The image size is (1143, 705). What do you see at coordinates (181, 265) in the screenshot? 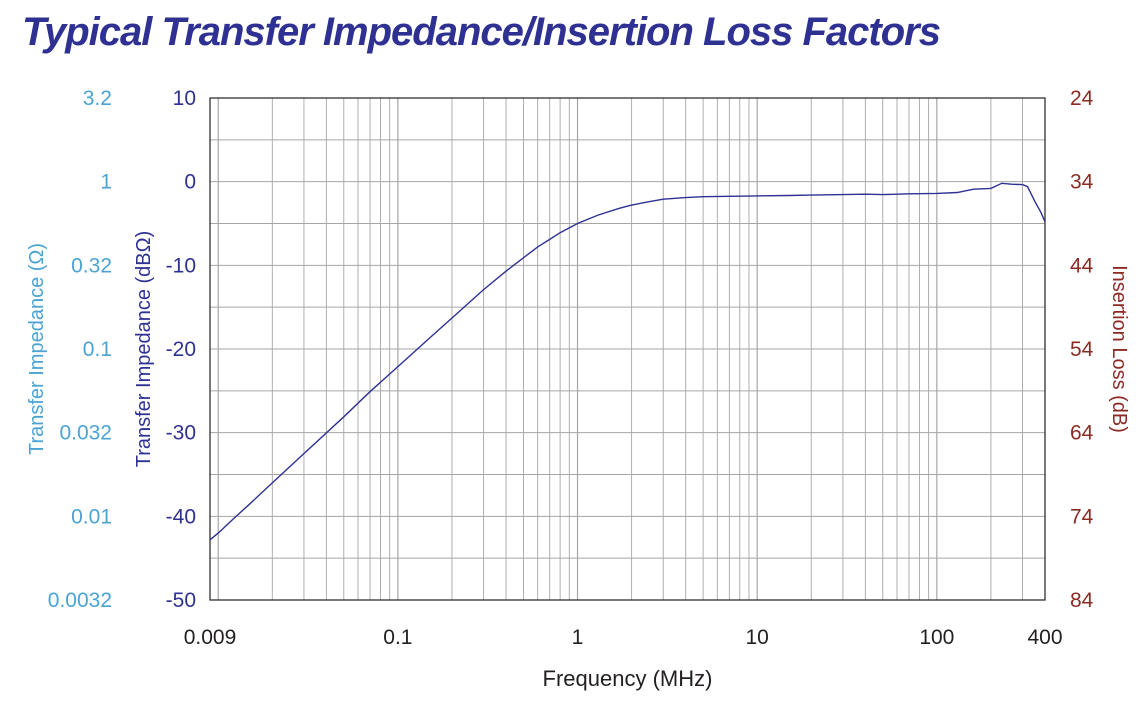
I see `y-tick-label: -10` at bounding box center [181, 265].